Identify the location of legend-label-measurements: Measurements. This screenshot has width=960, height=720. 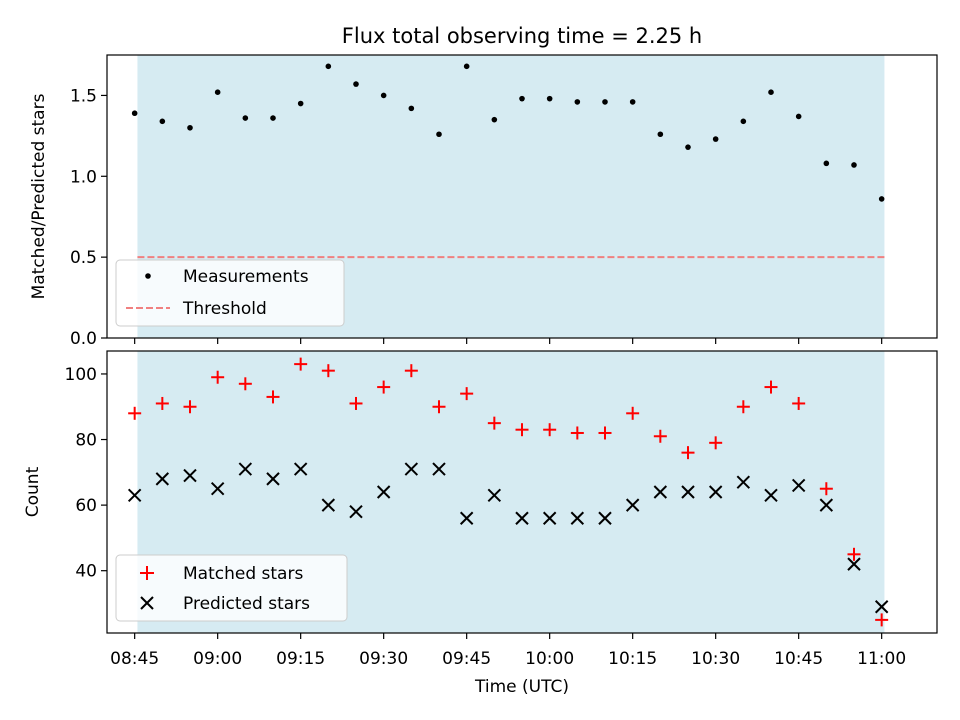
(246, 277).